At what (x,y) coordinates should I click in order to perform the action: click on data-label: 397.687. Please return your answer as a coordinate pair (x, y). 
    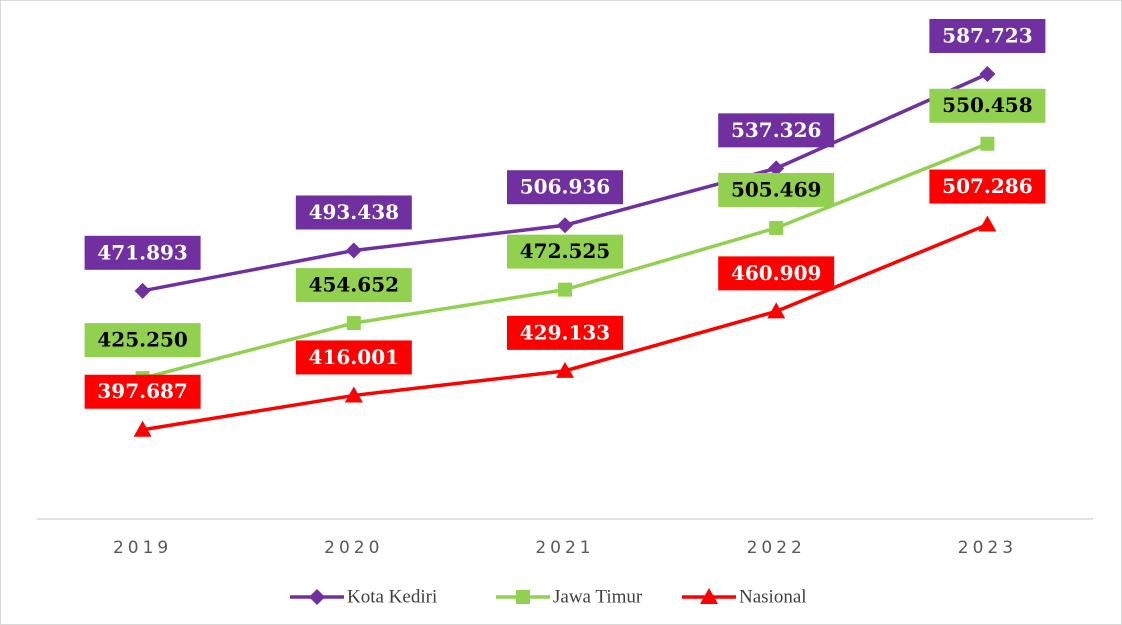
    Looking at the image, I should click on (142, 391).